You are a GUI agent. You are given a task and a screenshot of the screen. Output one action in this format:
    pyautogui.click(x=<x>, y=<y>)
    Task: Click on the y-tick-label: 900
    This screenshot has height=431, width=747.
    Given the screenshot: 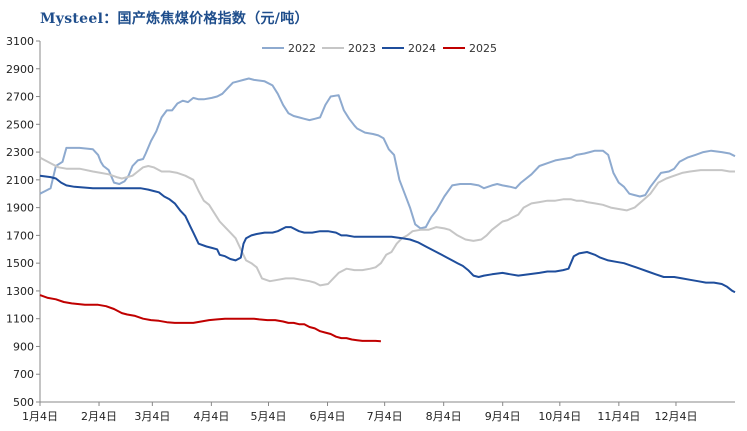 What is the action you would take?
    pyautogui.click(x=23, y=346)
    